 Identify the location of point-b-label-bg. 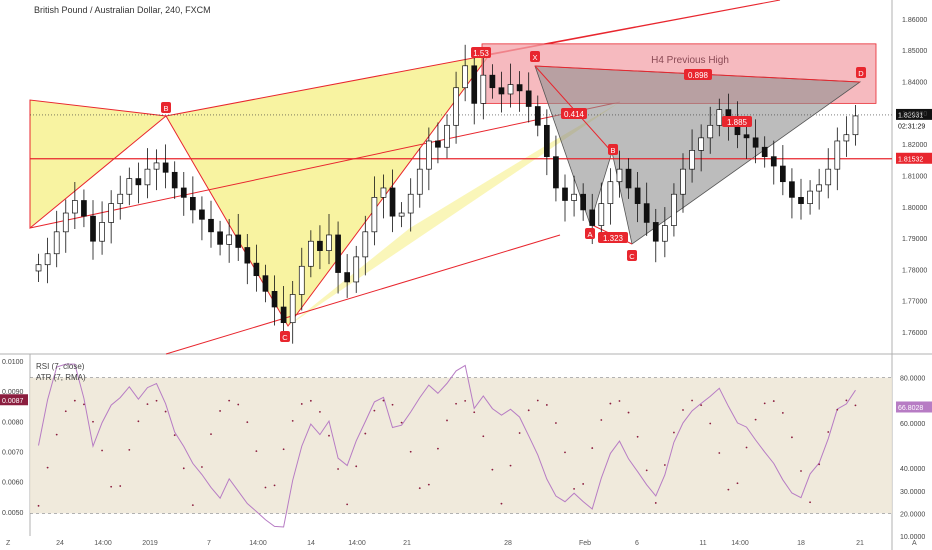
(613, 149).